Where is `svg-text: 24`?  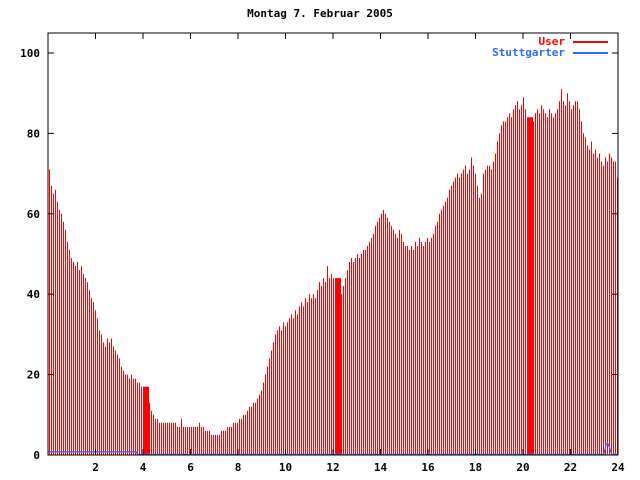
svg-text: 24 is located at coordinates (618, 467).